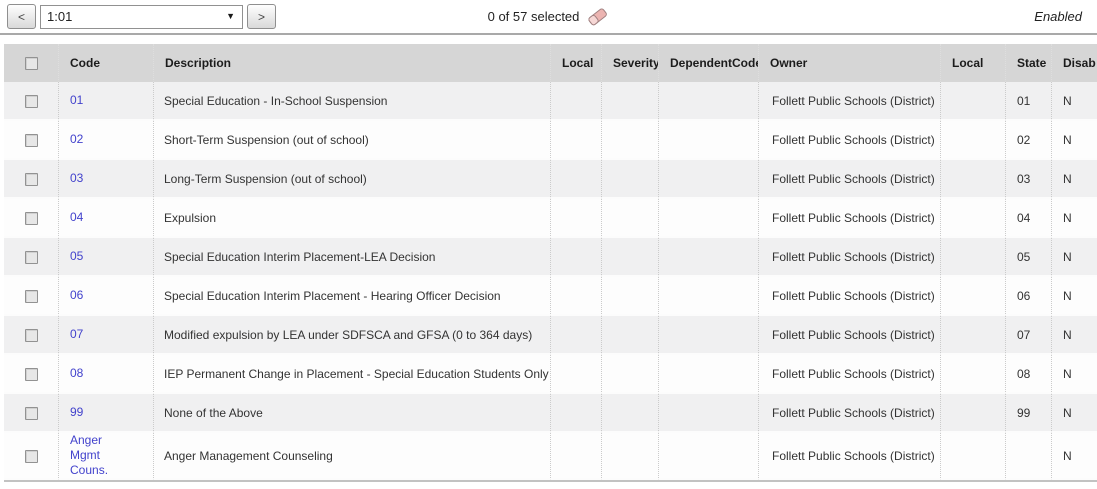 The height and width of the screenshot is (489, 1097). Describe the element at coordinates (141, 16) in the screenshot. I see `record-navigation-select: 1:01 ▼` at that location.